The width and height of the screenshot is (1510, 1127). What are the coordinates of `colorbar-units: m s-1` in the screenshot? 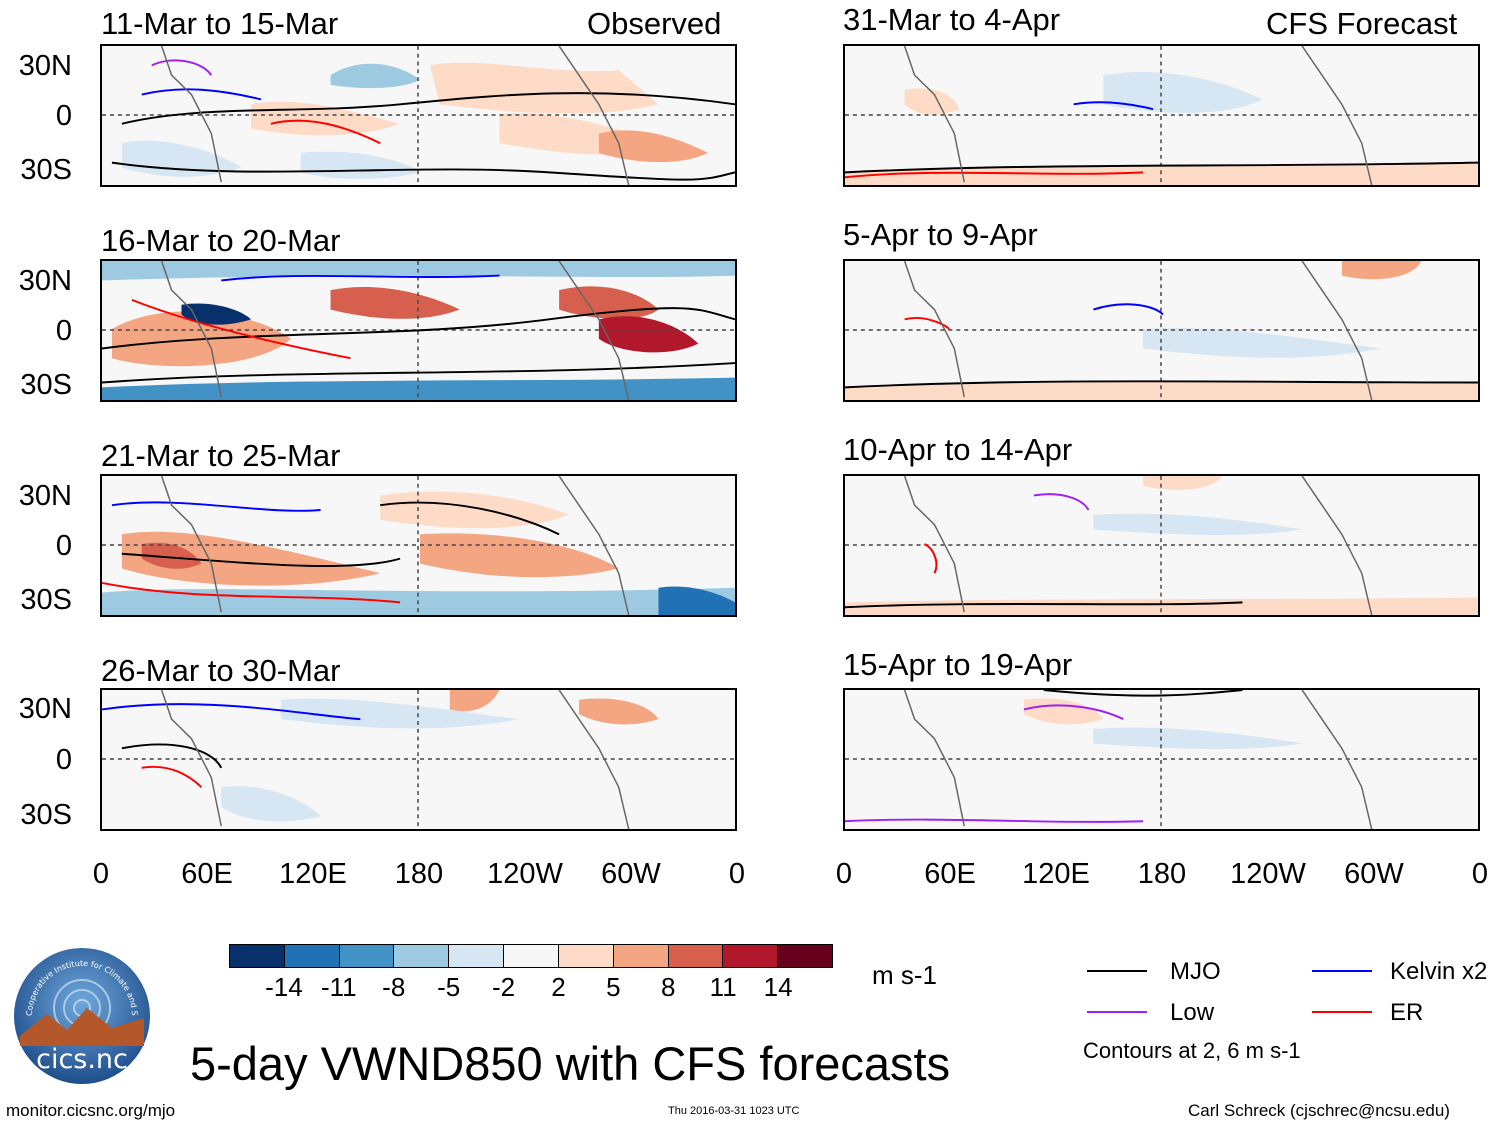 It's located at (904, 975).